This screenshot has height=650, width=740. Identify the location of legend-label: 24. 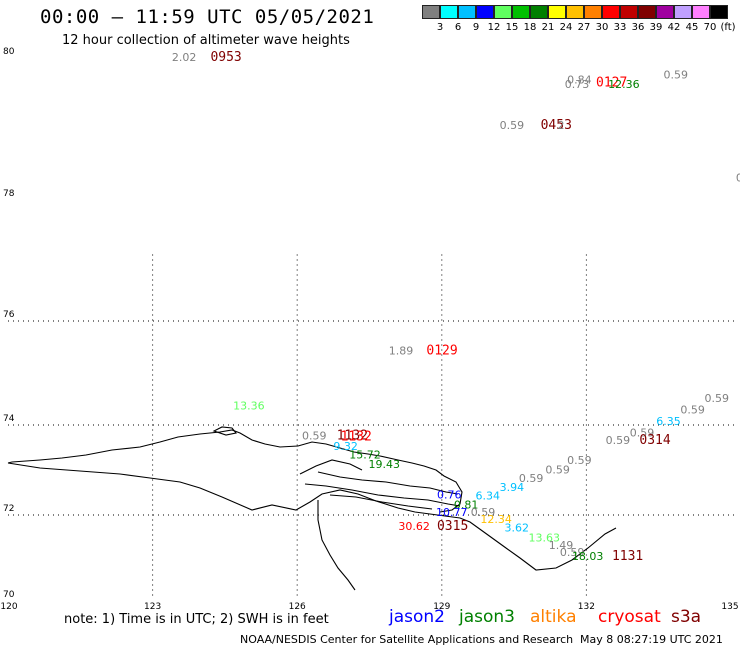
(566, 27).